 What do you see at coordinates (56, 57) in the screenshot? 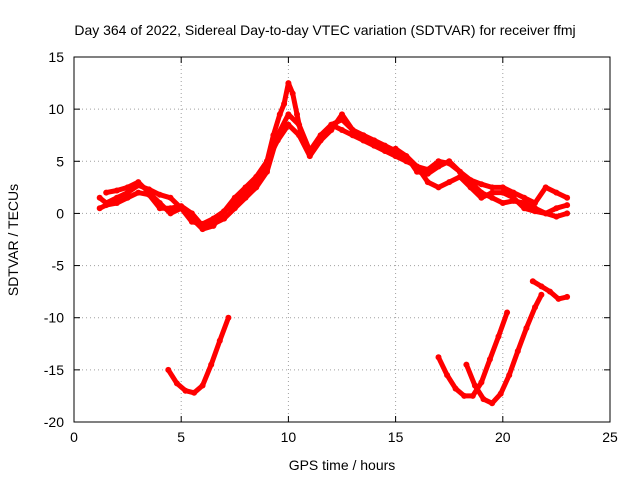
I see `y-tick-label: 15` at bounding box center [56, 57].